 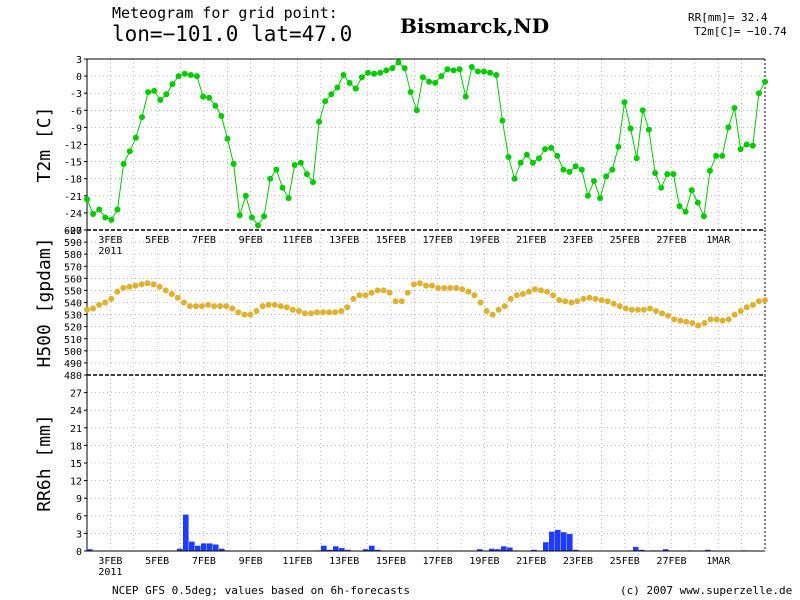 I want to click on x-tick-label: 11FEB, so click(x=297, y=561).